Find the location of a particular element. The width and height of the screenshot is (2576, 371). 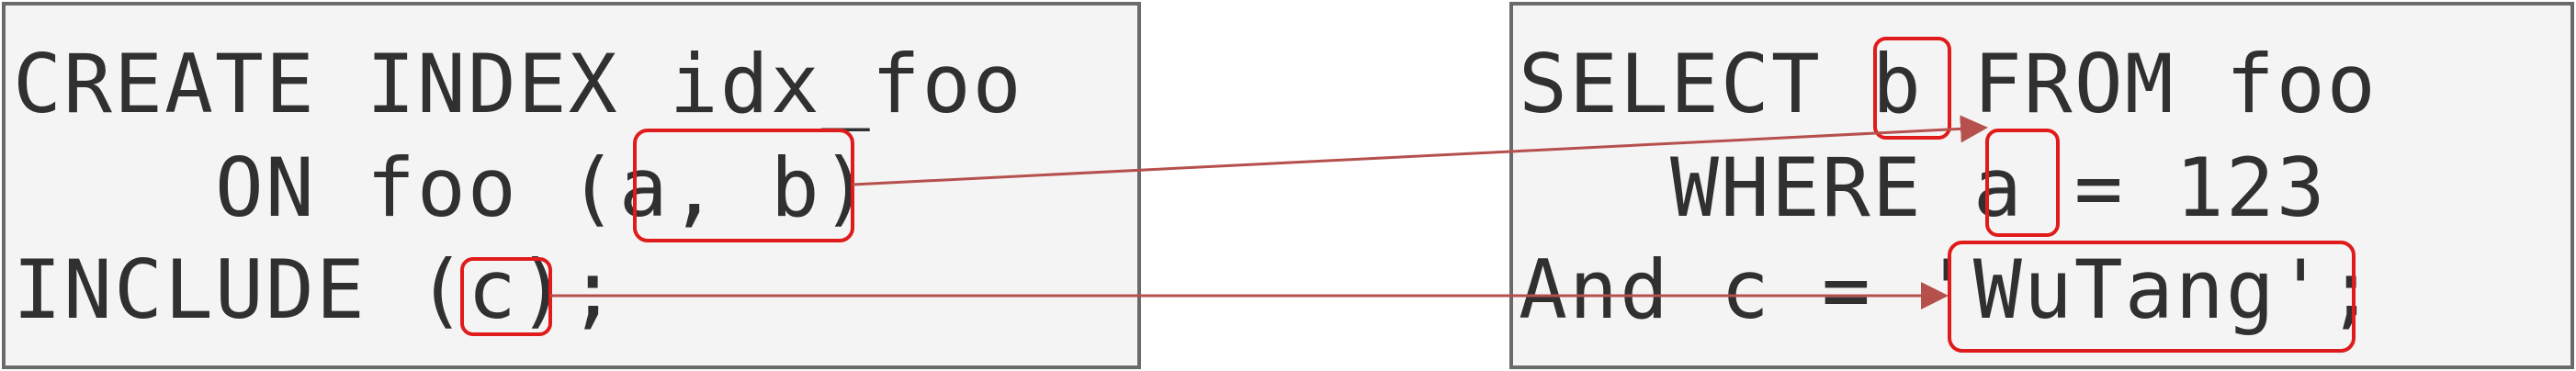

index-on-columns-line: ON foo (a, b) is located at coordinates (442, 188).